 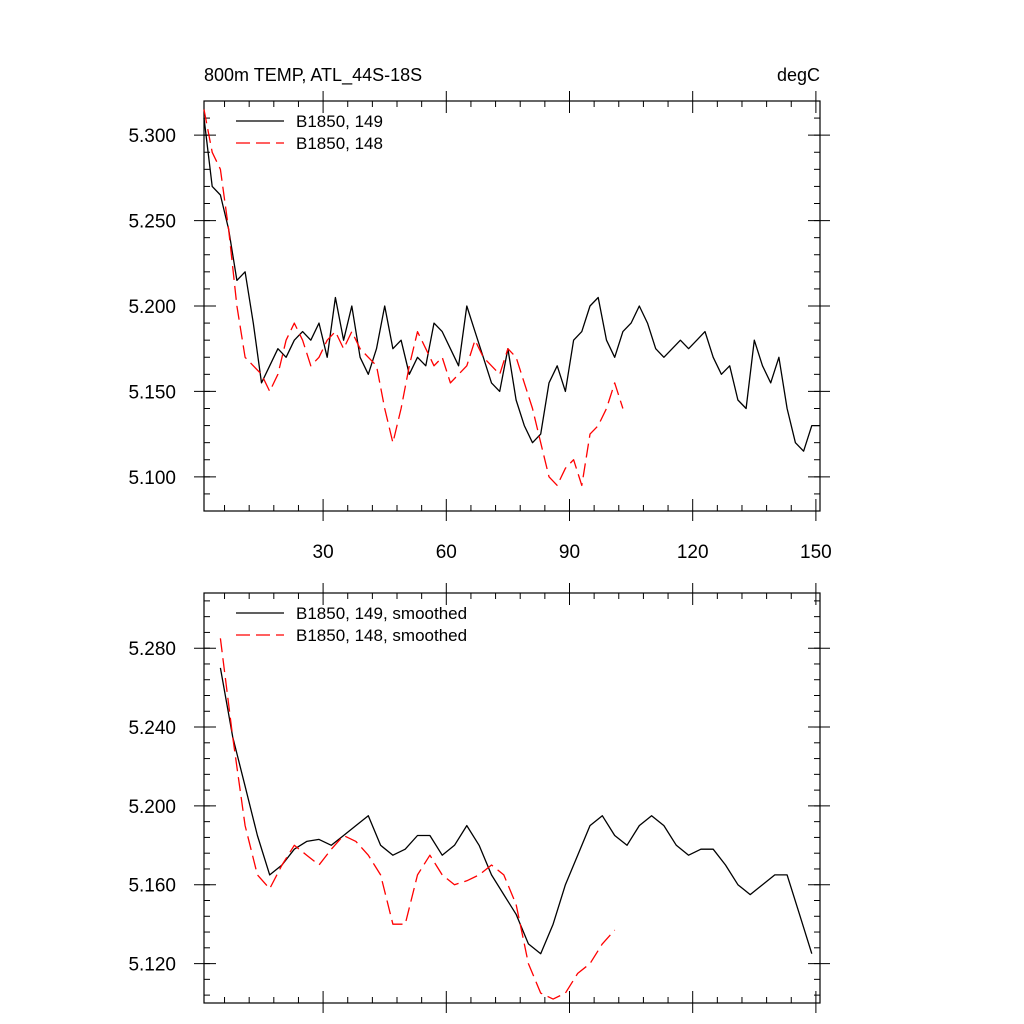 I want to click on series-line-red, so click(x=417, y=819).